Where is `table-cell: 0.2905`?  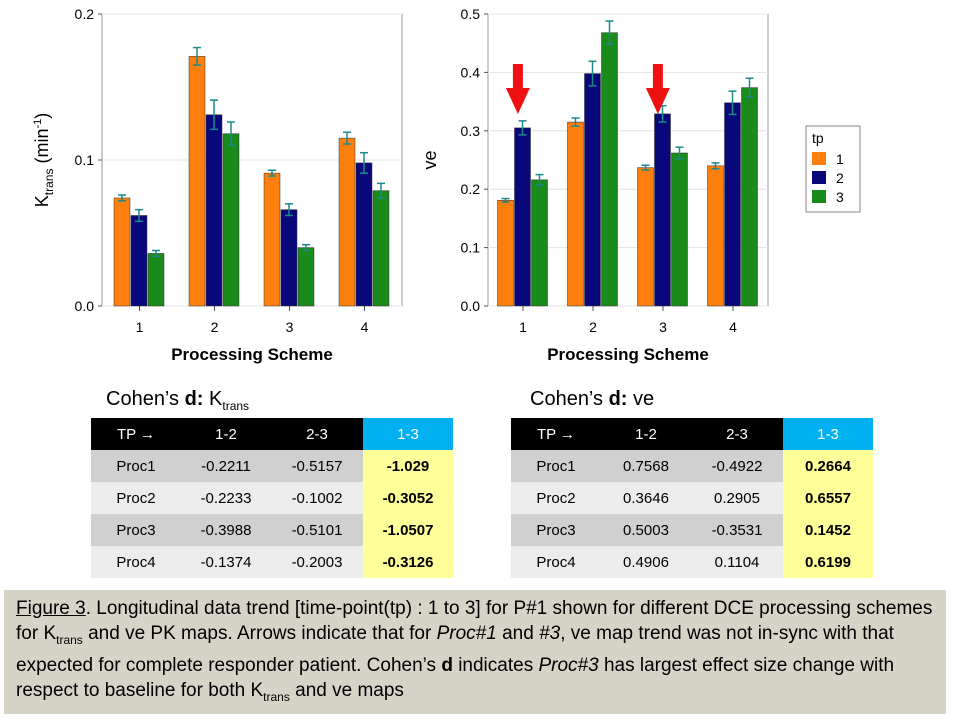 table-cell: 0.2905 is located at coordinates (737, 498).